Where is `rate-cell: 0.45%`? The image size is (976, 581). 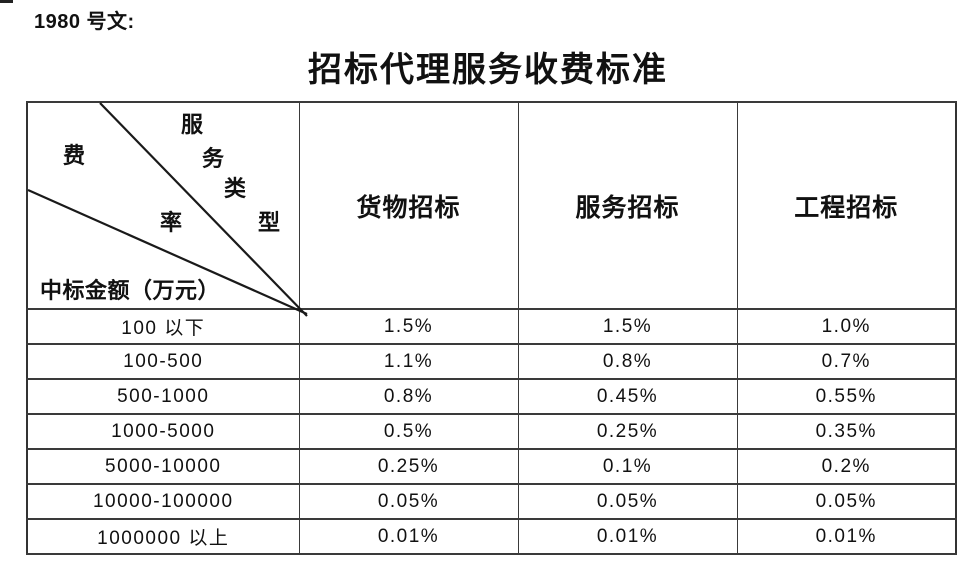 rate-cell: 0.45% is located at coordinates (627, 396).